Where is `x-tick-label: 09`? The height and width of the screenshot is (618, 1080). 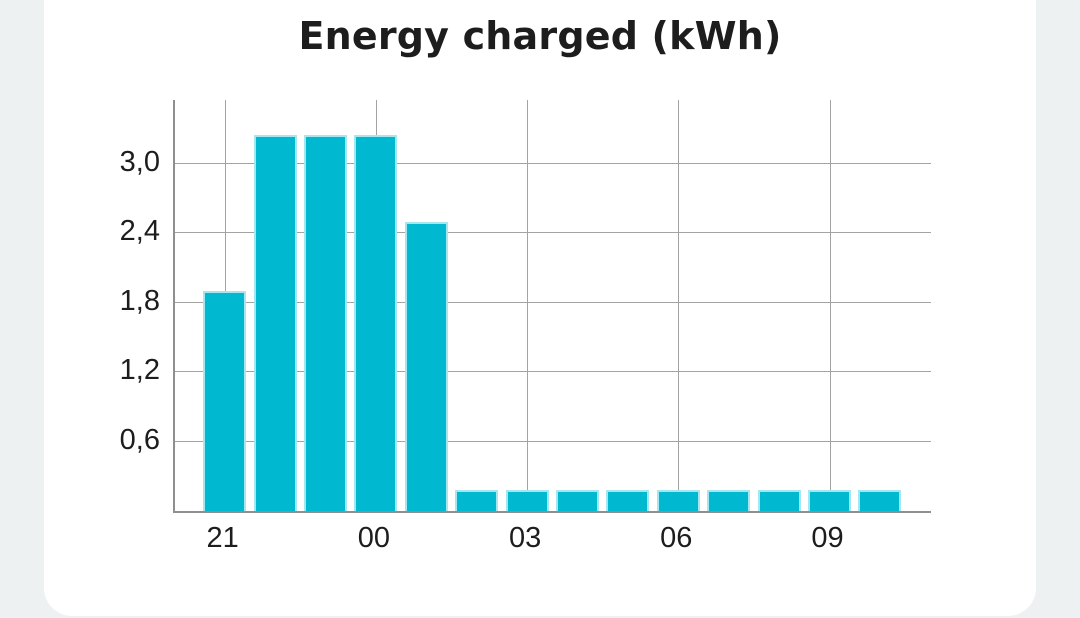
x-tick-label: 09 is located at coordinates (827, 538).